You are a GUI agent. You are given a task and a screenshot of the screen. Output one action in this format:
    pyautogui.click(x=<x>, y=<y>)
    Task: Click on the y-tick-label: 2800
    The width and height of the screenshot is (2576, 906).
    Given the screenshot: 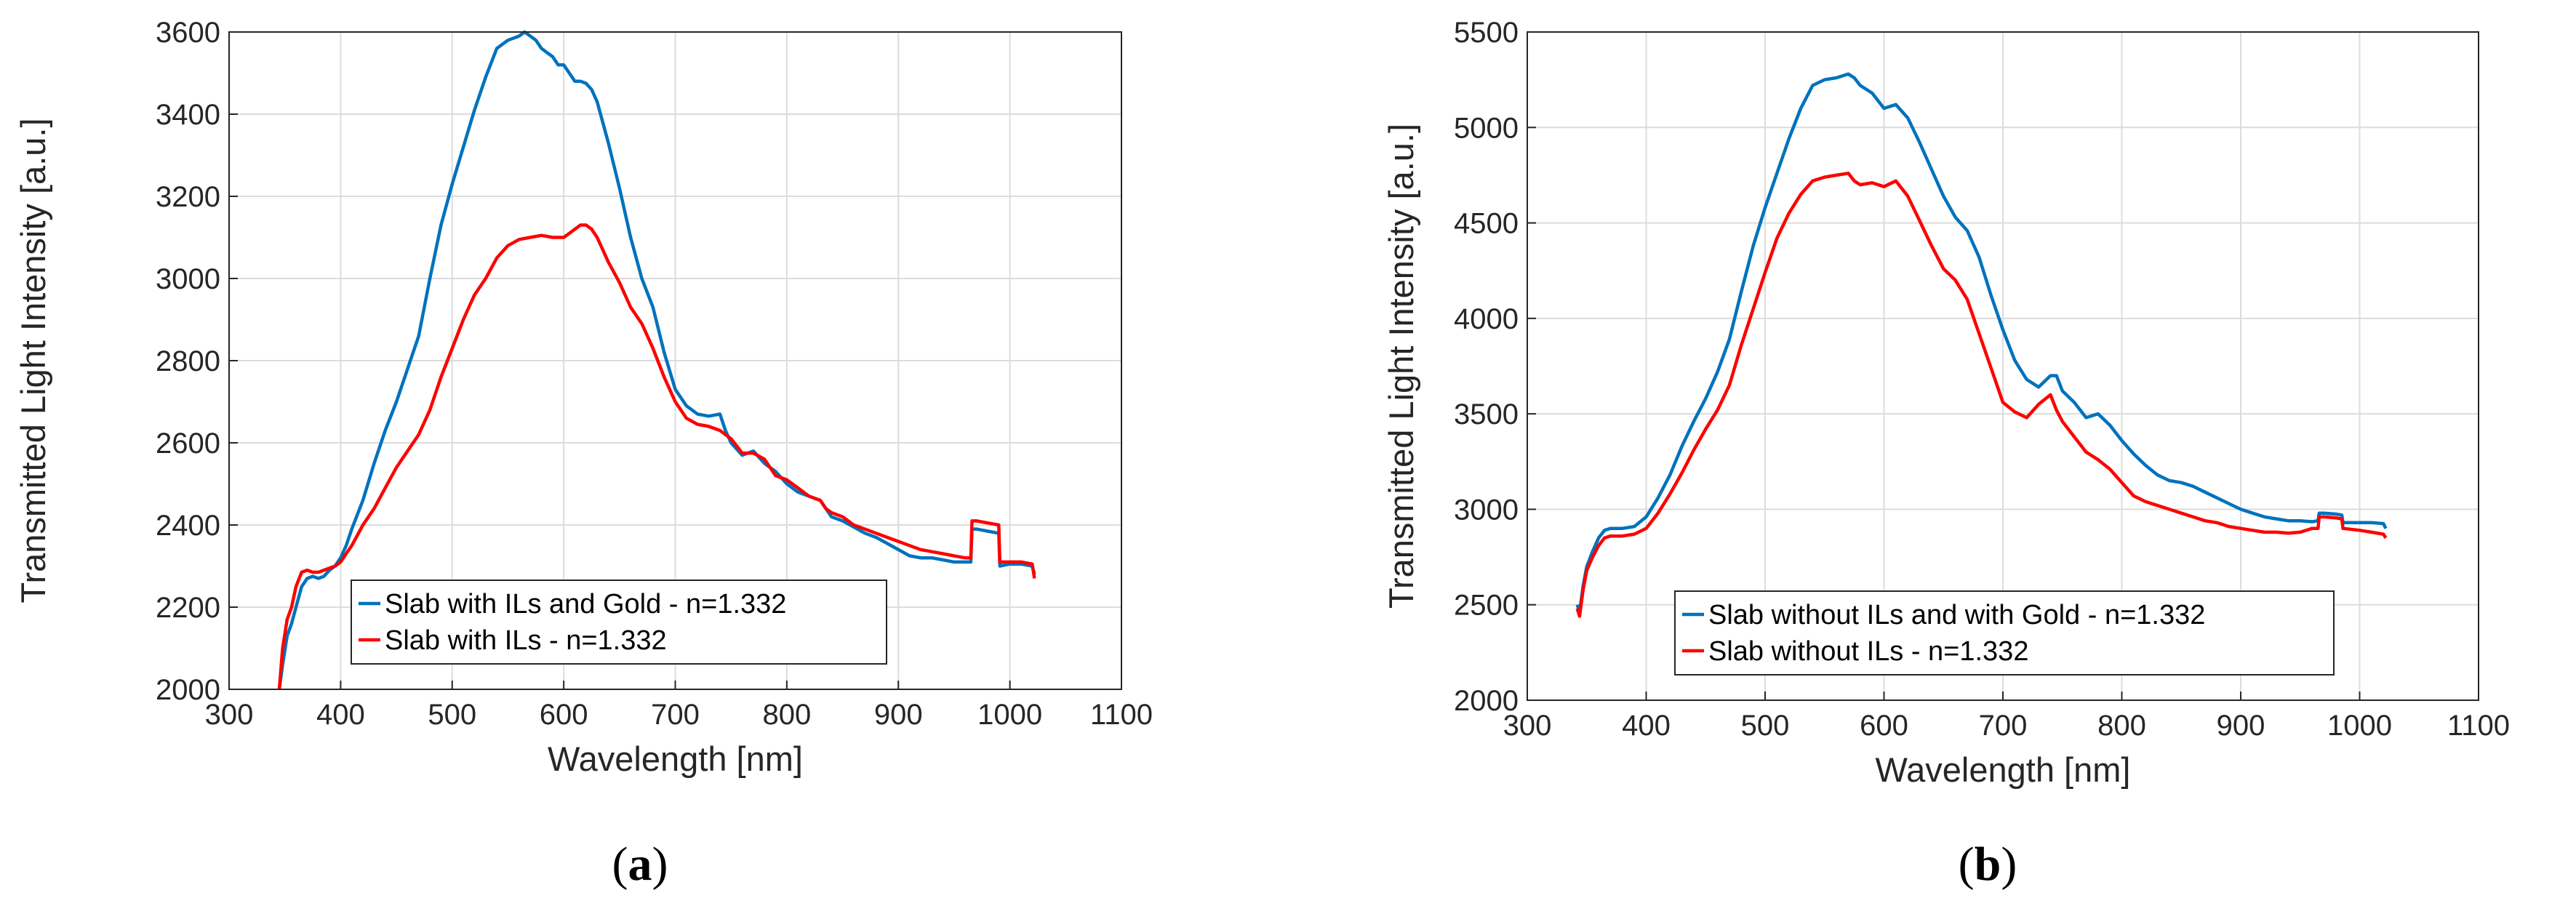 What is the action you would take?
    pyautogui.click(x=188, y=361)
    